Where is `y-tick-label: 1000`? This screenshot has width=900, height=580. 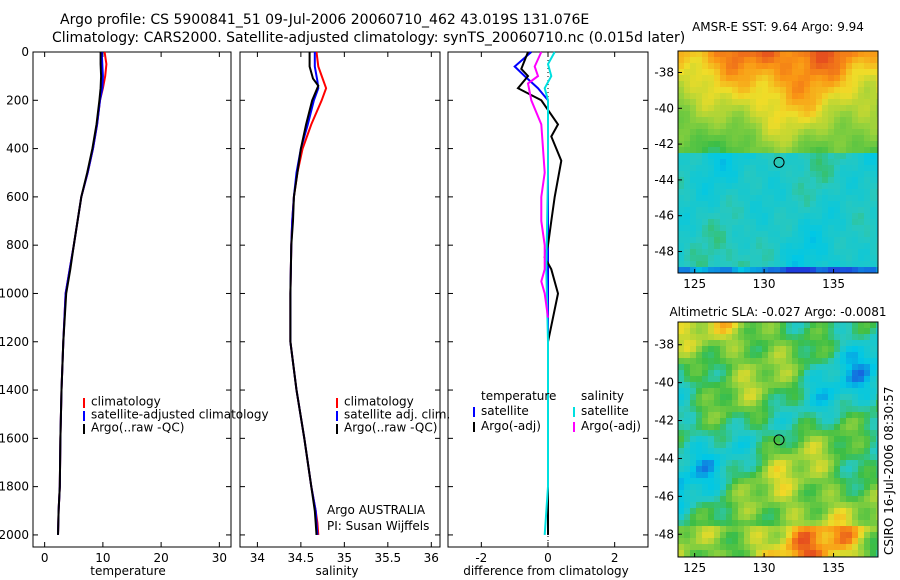
y-tick-label: 1000 is located at coordinates (14, 293).